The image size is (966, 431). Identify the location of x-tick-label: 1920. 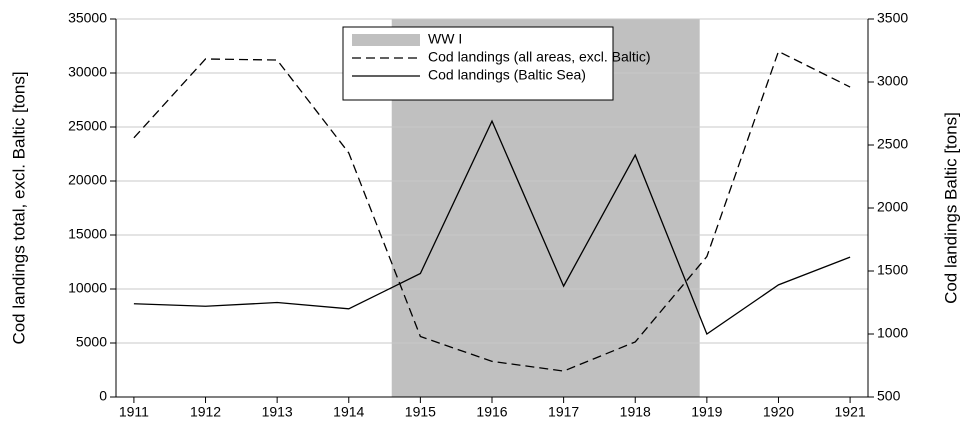
(778, 412).